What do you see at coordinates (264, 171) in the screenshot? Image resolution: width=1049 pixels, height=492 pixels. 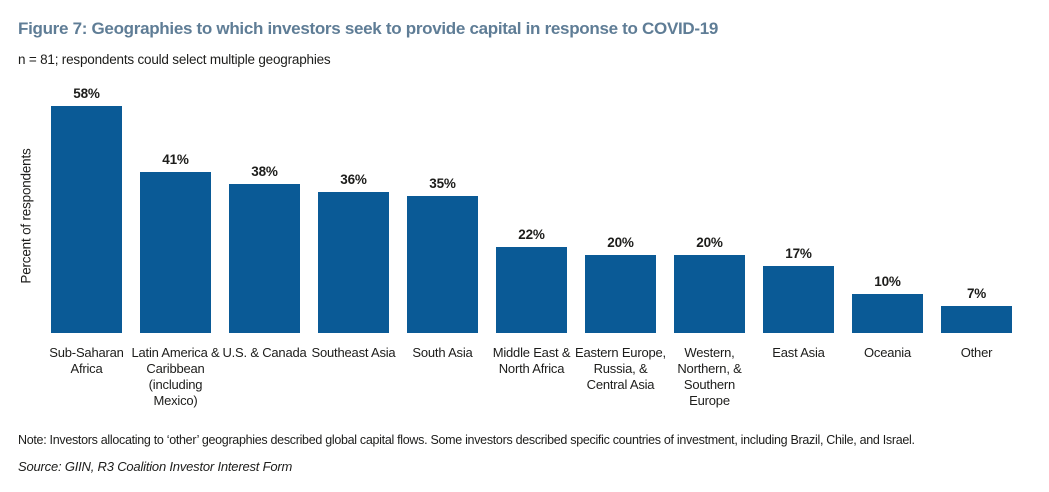 I see `bar-value-label: 38%` at bounding box center [264, 171].